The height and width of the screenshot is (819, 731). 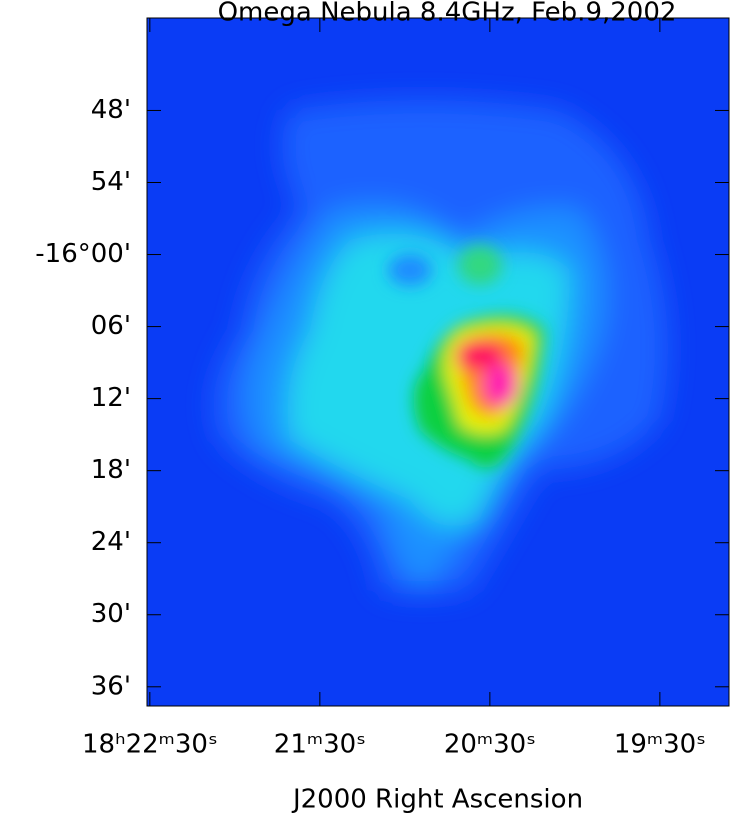 What do you see at coordinates (660, 745) in the screenshot?
I see `x-tick-label: 19ᵐ30ˢ` at bounding box center [660, 745].